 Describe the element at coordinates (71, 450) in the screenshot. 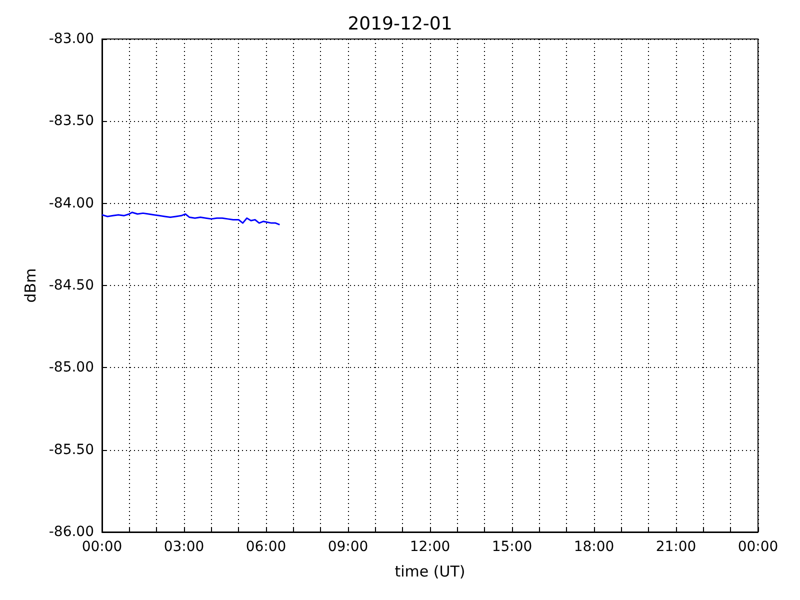

I see `y-tick-label: -85.50` at that location.